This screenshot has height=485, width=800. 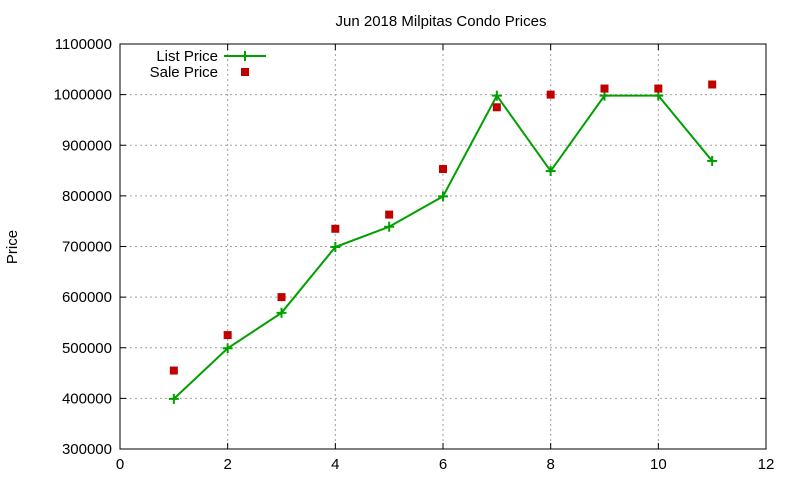 What do you see at coordinates (87, 145) in the screenshot?
I see `y-tick-label: 900000` at bounding box center [87, 145].